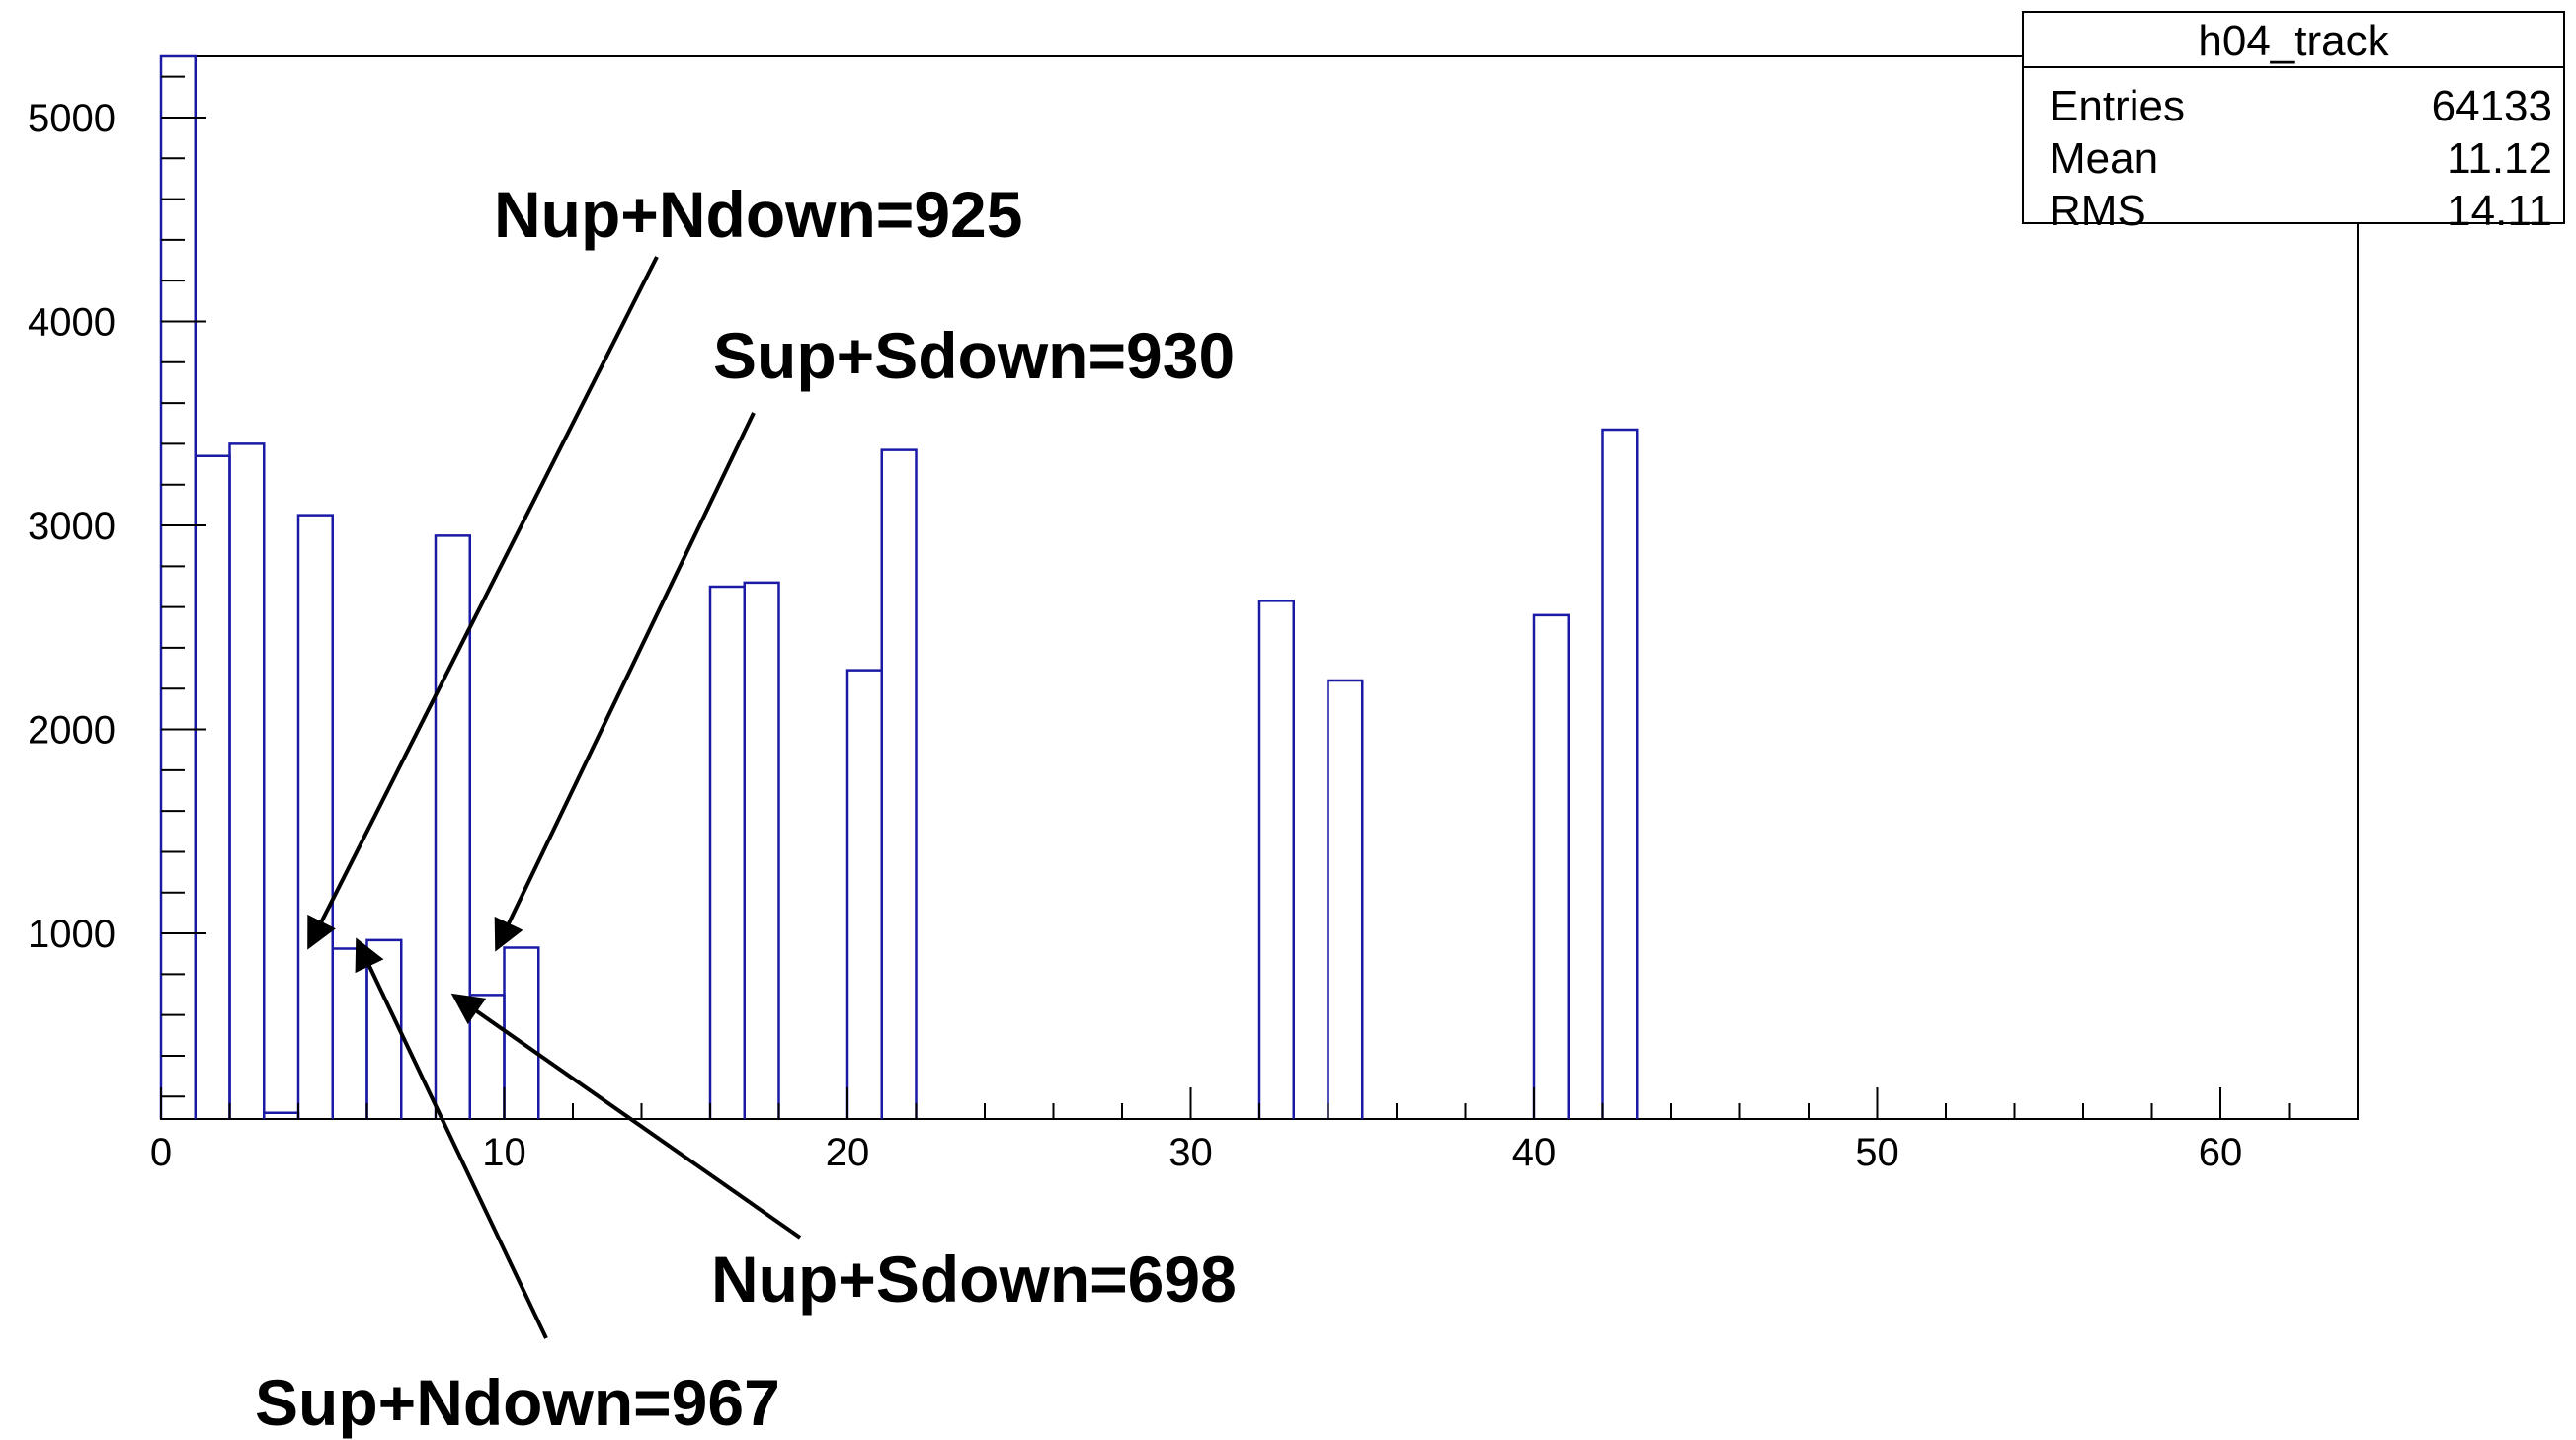  What do you see at coordinates (72, 118) in the screenshot?
I see `y-tick-label: 5000` at bounding box center [72, 118].